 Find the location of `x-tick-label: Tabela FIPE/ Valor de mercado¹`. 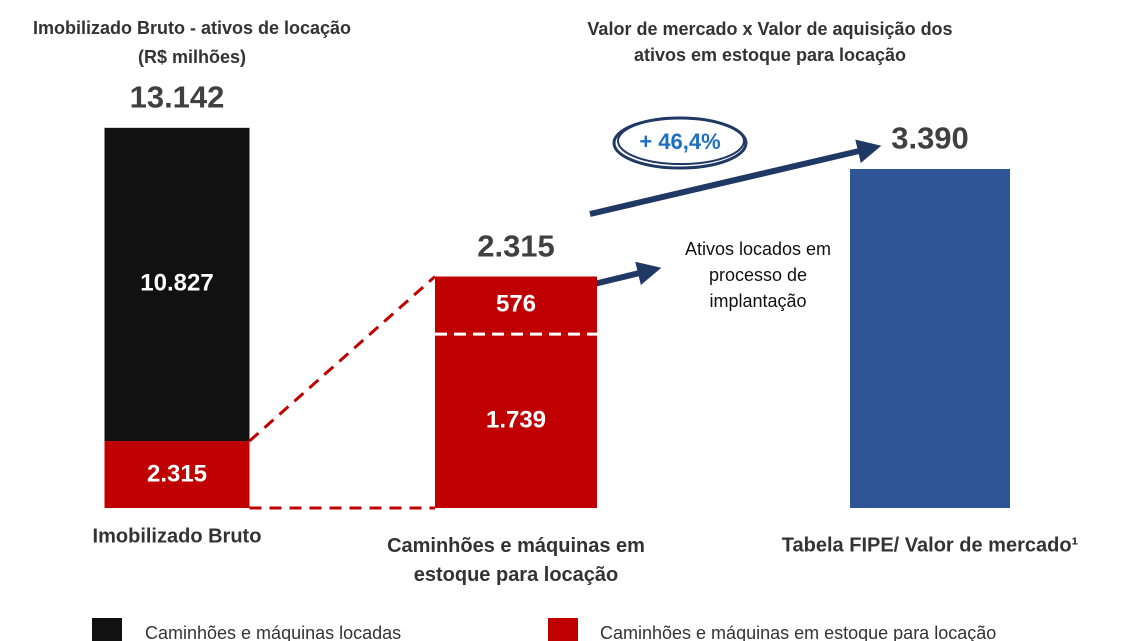

x-tick-label: Tabela FIPE/ Valor de mercado¹ is located at coordinates (930, 545).